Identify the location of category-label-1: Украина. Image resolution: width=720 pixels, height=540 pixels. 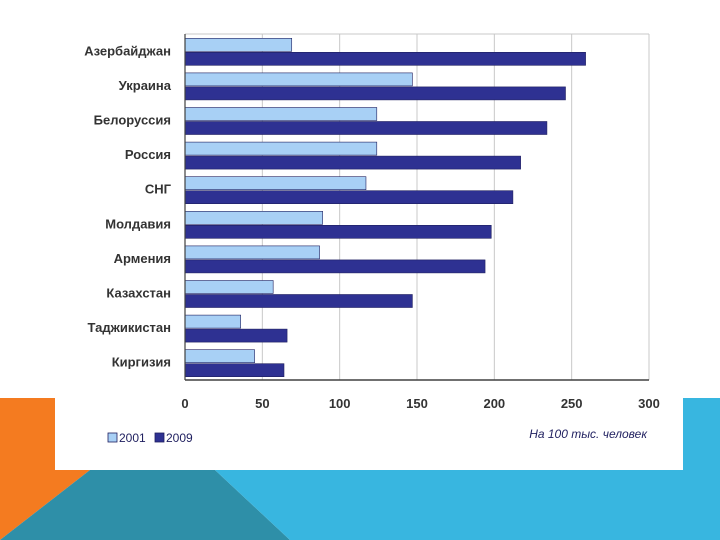
(145, 85).